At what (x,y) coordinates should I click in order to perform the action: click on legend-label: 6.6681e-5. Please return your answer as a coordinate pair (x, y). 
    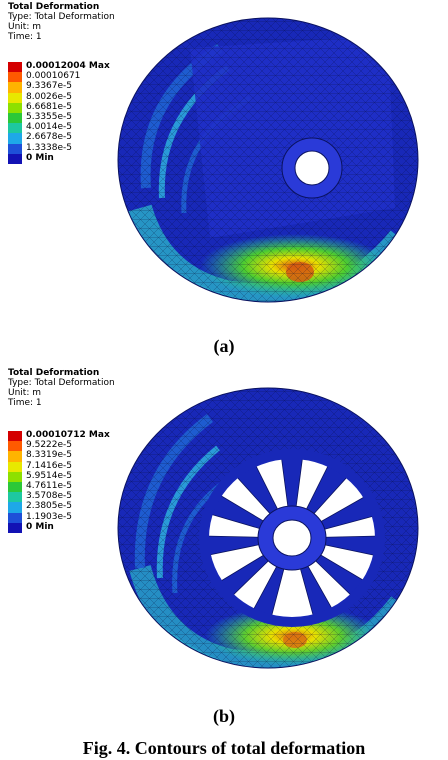
    Looking at the image, I should click on (49, 106).